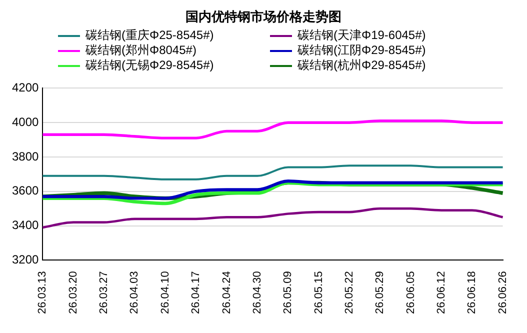  Describe the element at coordinates (26, 121) in the screenshot. I see `y-tick-label: 4000` at that location.